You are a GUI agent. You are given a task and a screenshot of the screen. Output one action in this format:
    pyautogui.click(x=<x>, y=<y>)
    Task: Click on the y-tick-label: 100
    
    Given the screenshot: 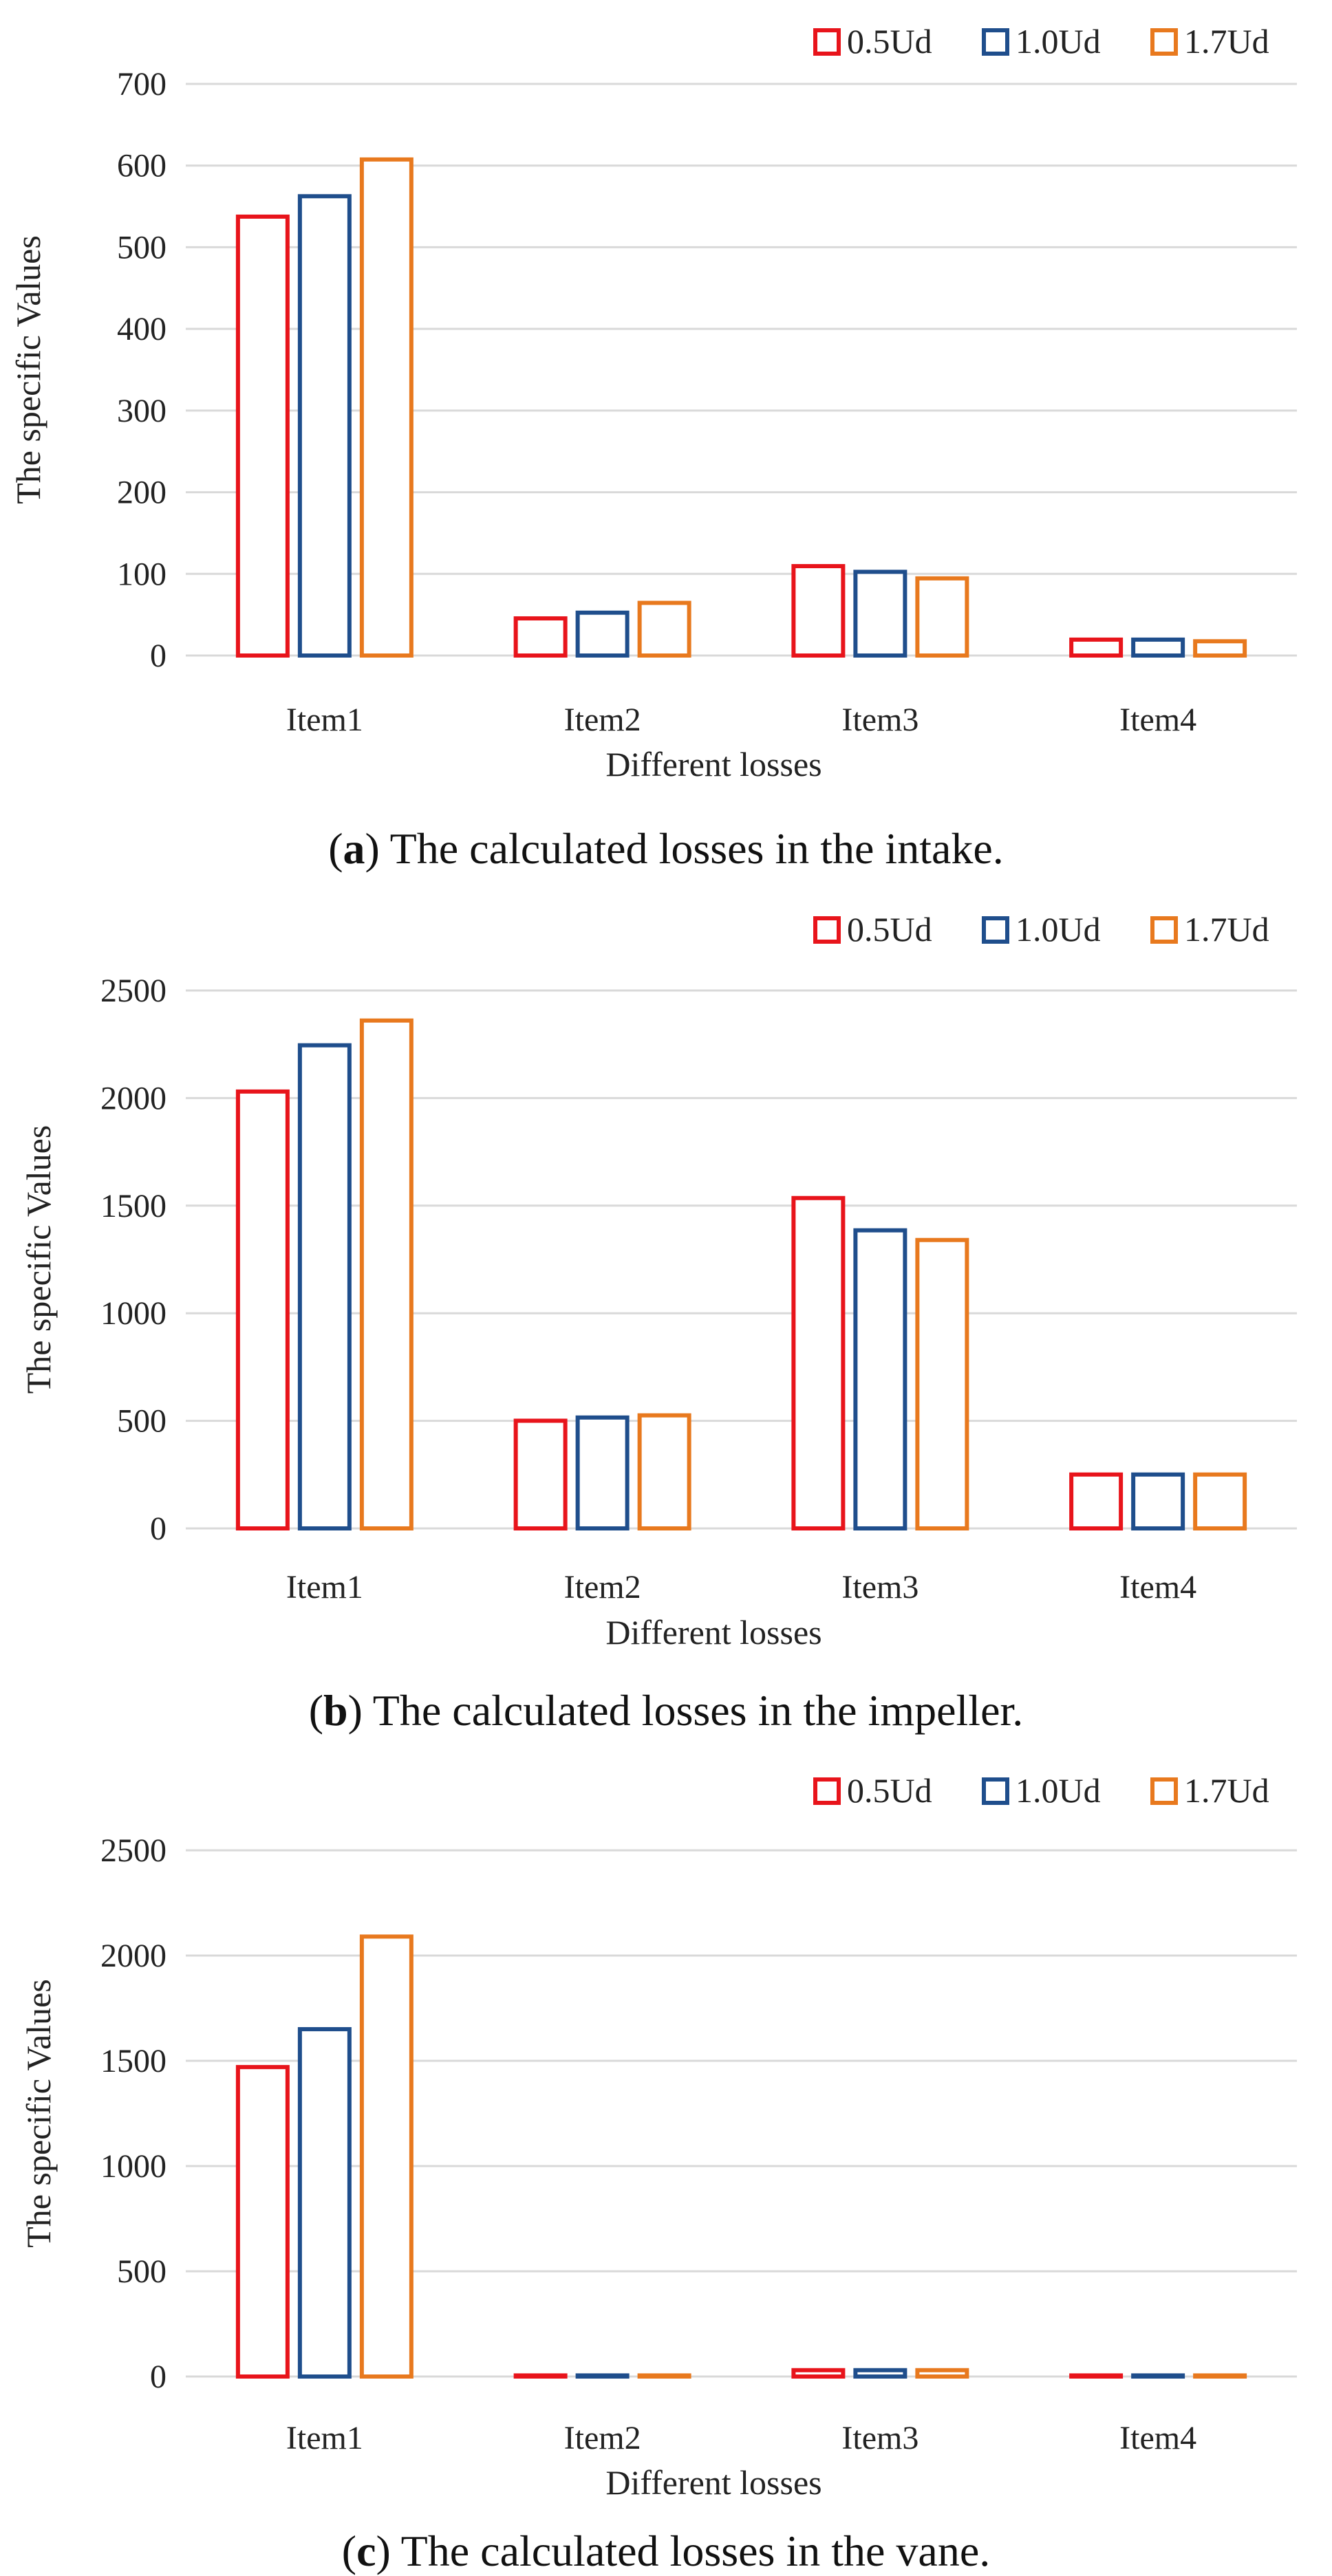 What is the action you would take?
    pyautogui.click(x=141, y=574)
    